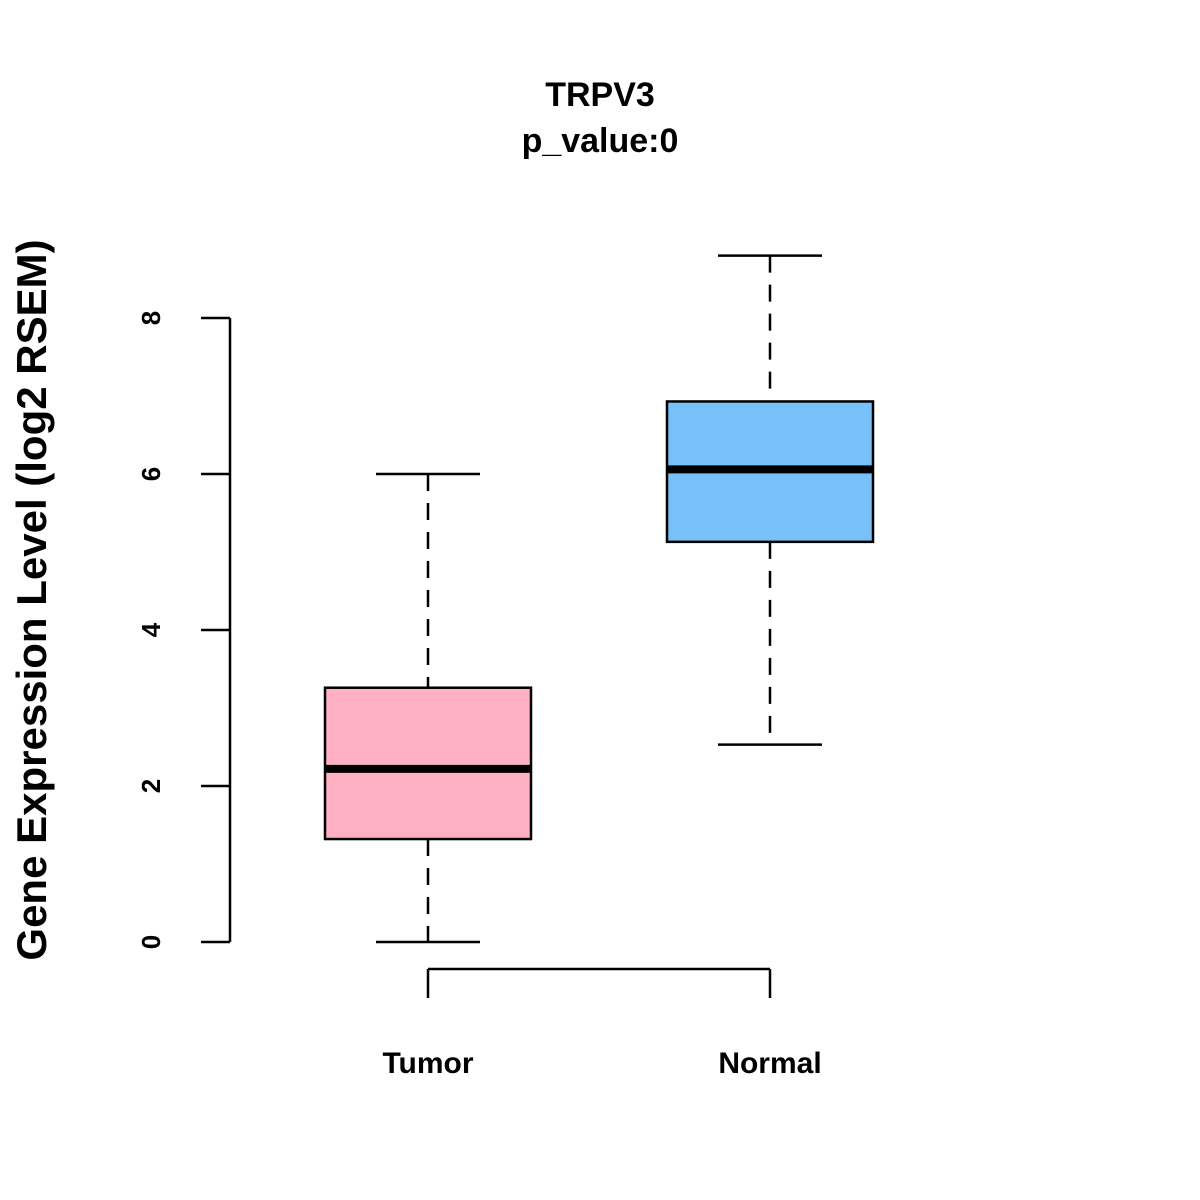 The width and height of the screenshot is (1200, 1200). Describe the element at coordinates (602, 1023) in the screenshot. I see `x-axis: Tumor Normal` at that location.